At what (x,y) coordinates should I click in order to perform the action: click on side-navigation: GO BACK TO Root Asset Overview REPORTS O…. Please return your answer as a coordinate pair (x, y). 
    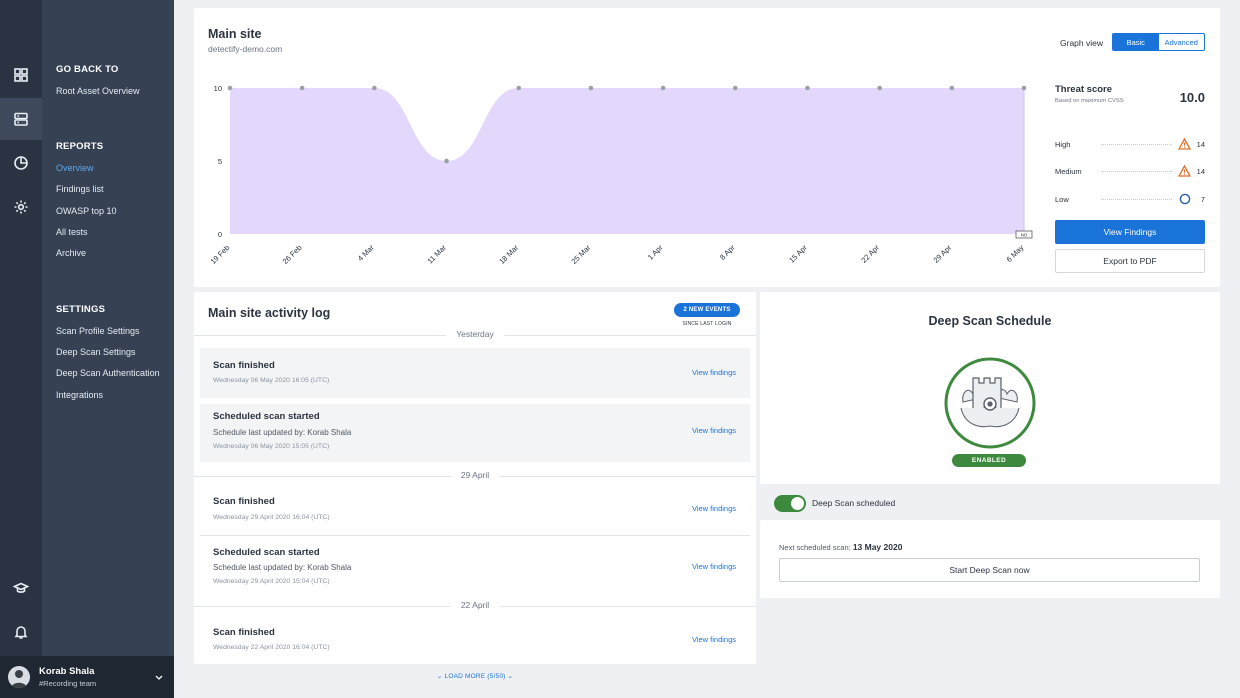
    Looking at the image, I should click on (108, 349).